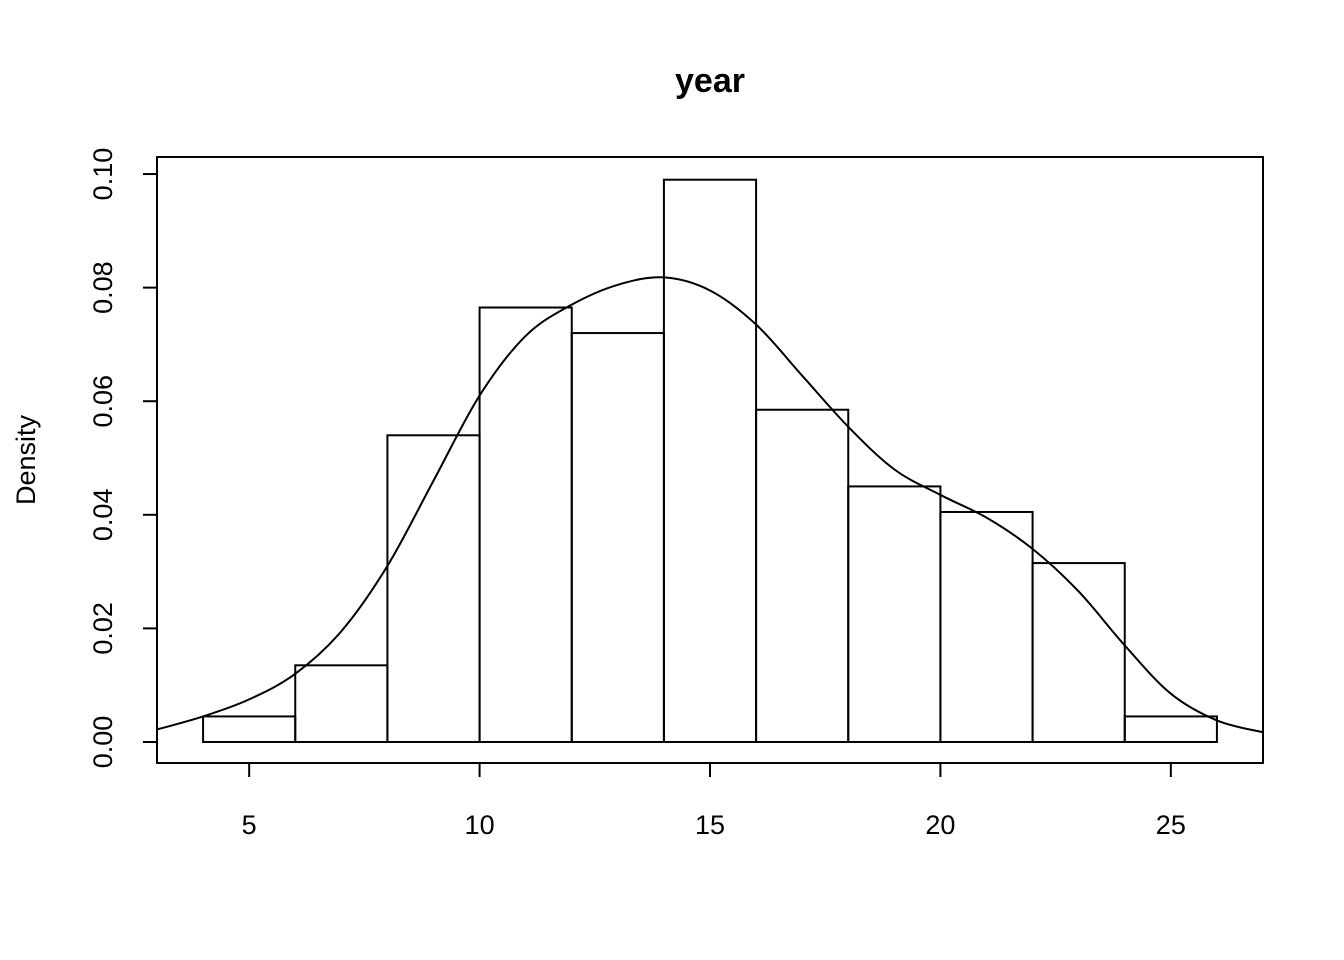  I want to click on y-axis-label: Density, so click(26, 459).